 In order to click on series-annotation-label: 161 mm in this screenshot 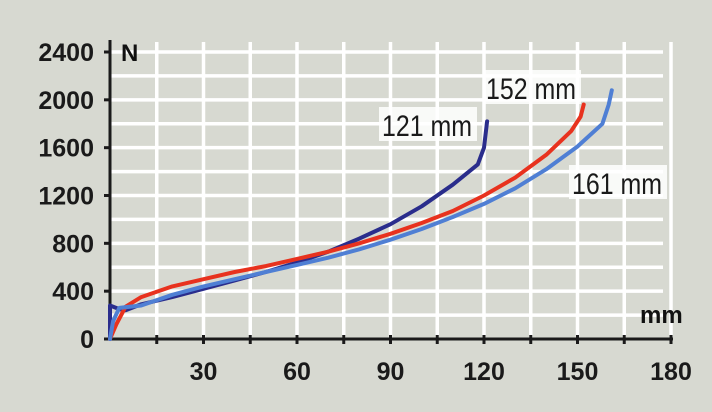, I will do `click(617, 184)`.